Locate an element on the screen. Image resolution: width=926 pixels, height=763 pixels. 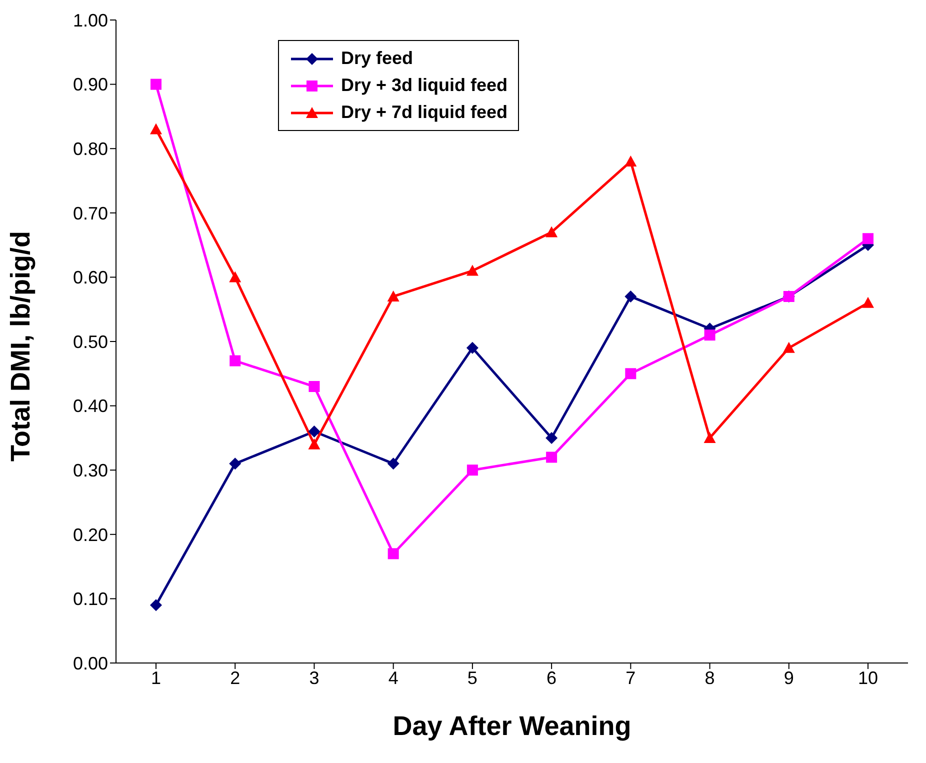
x-tick-label: 3 is located at coordinates (314, 678).